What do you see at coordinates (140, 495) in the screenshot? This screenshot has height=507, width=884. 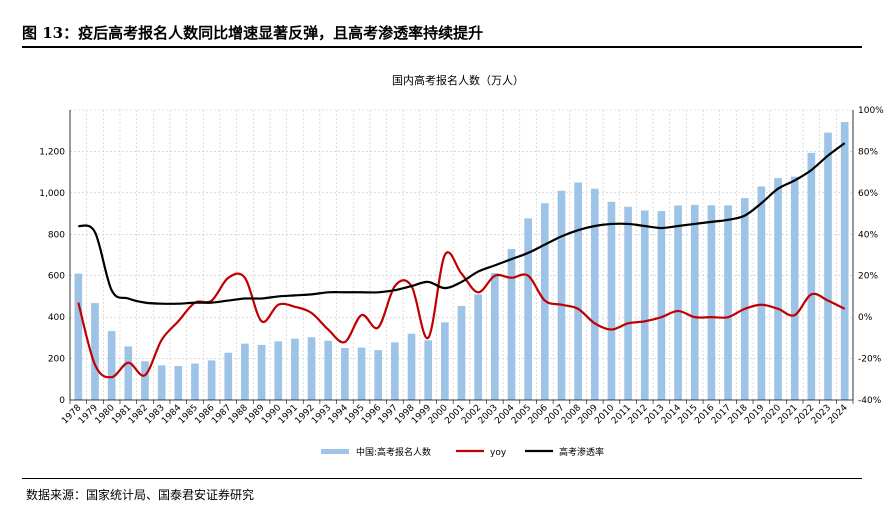 I see `source-note: 数据来源：国家统计局、国泰君安证券研究` at bounding box center [140, 495].